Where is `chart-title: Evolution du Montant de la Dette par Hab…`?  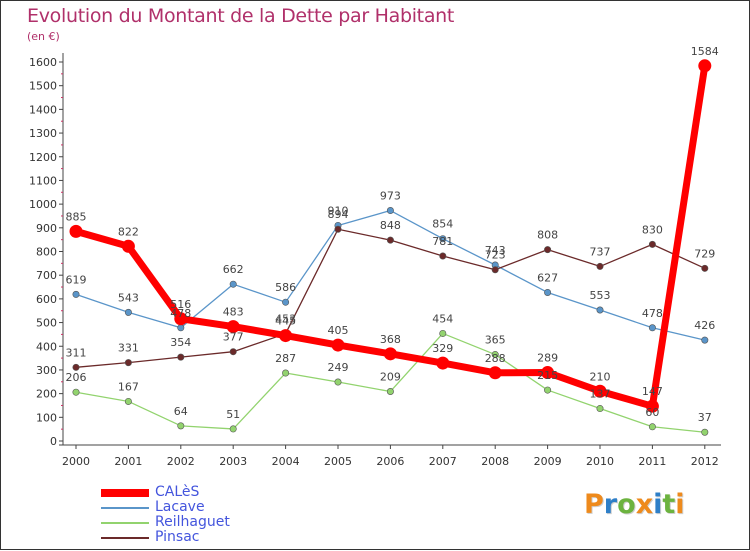 chart-title: Evolution du Montant de la Dette par Hab… is located at coordinates (241, 16).